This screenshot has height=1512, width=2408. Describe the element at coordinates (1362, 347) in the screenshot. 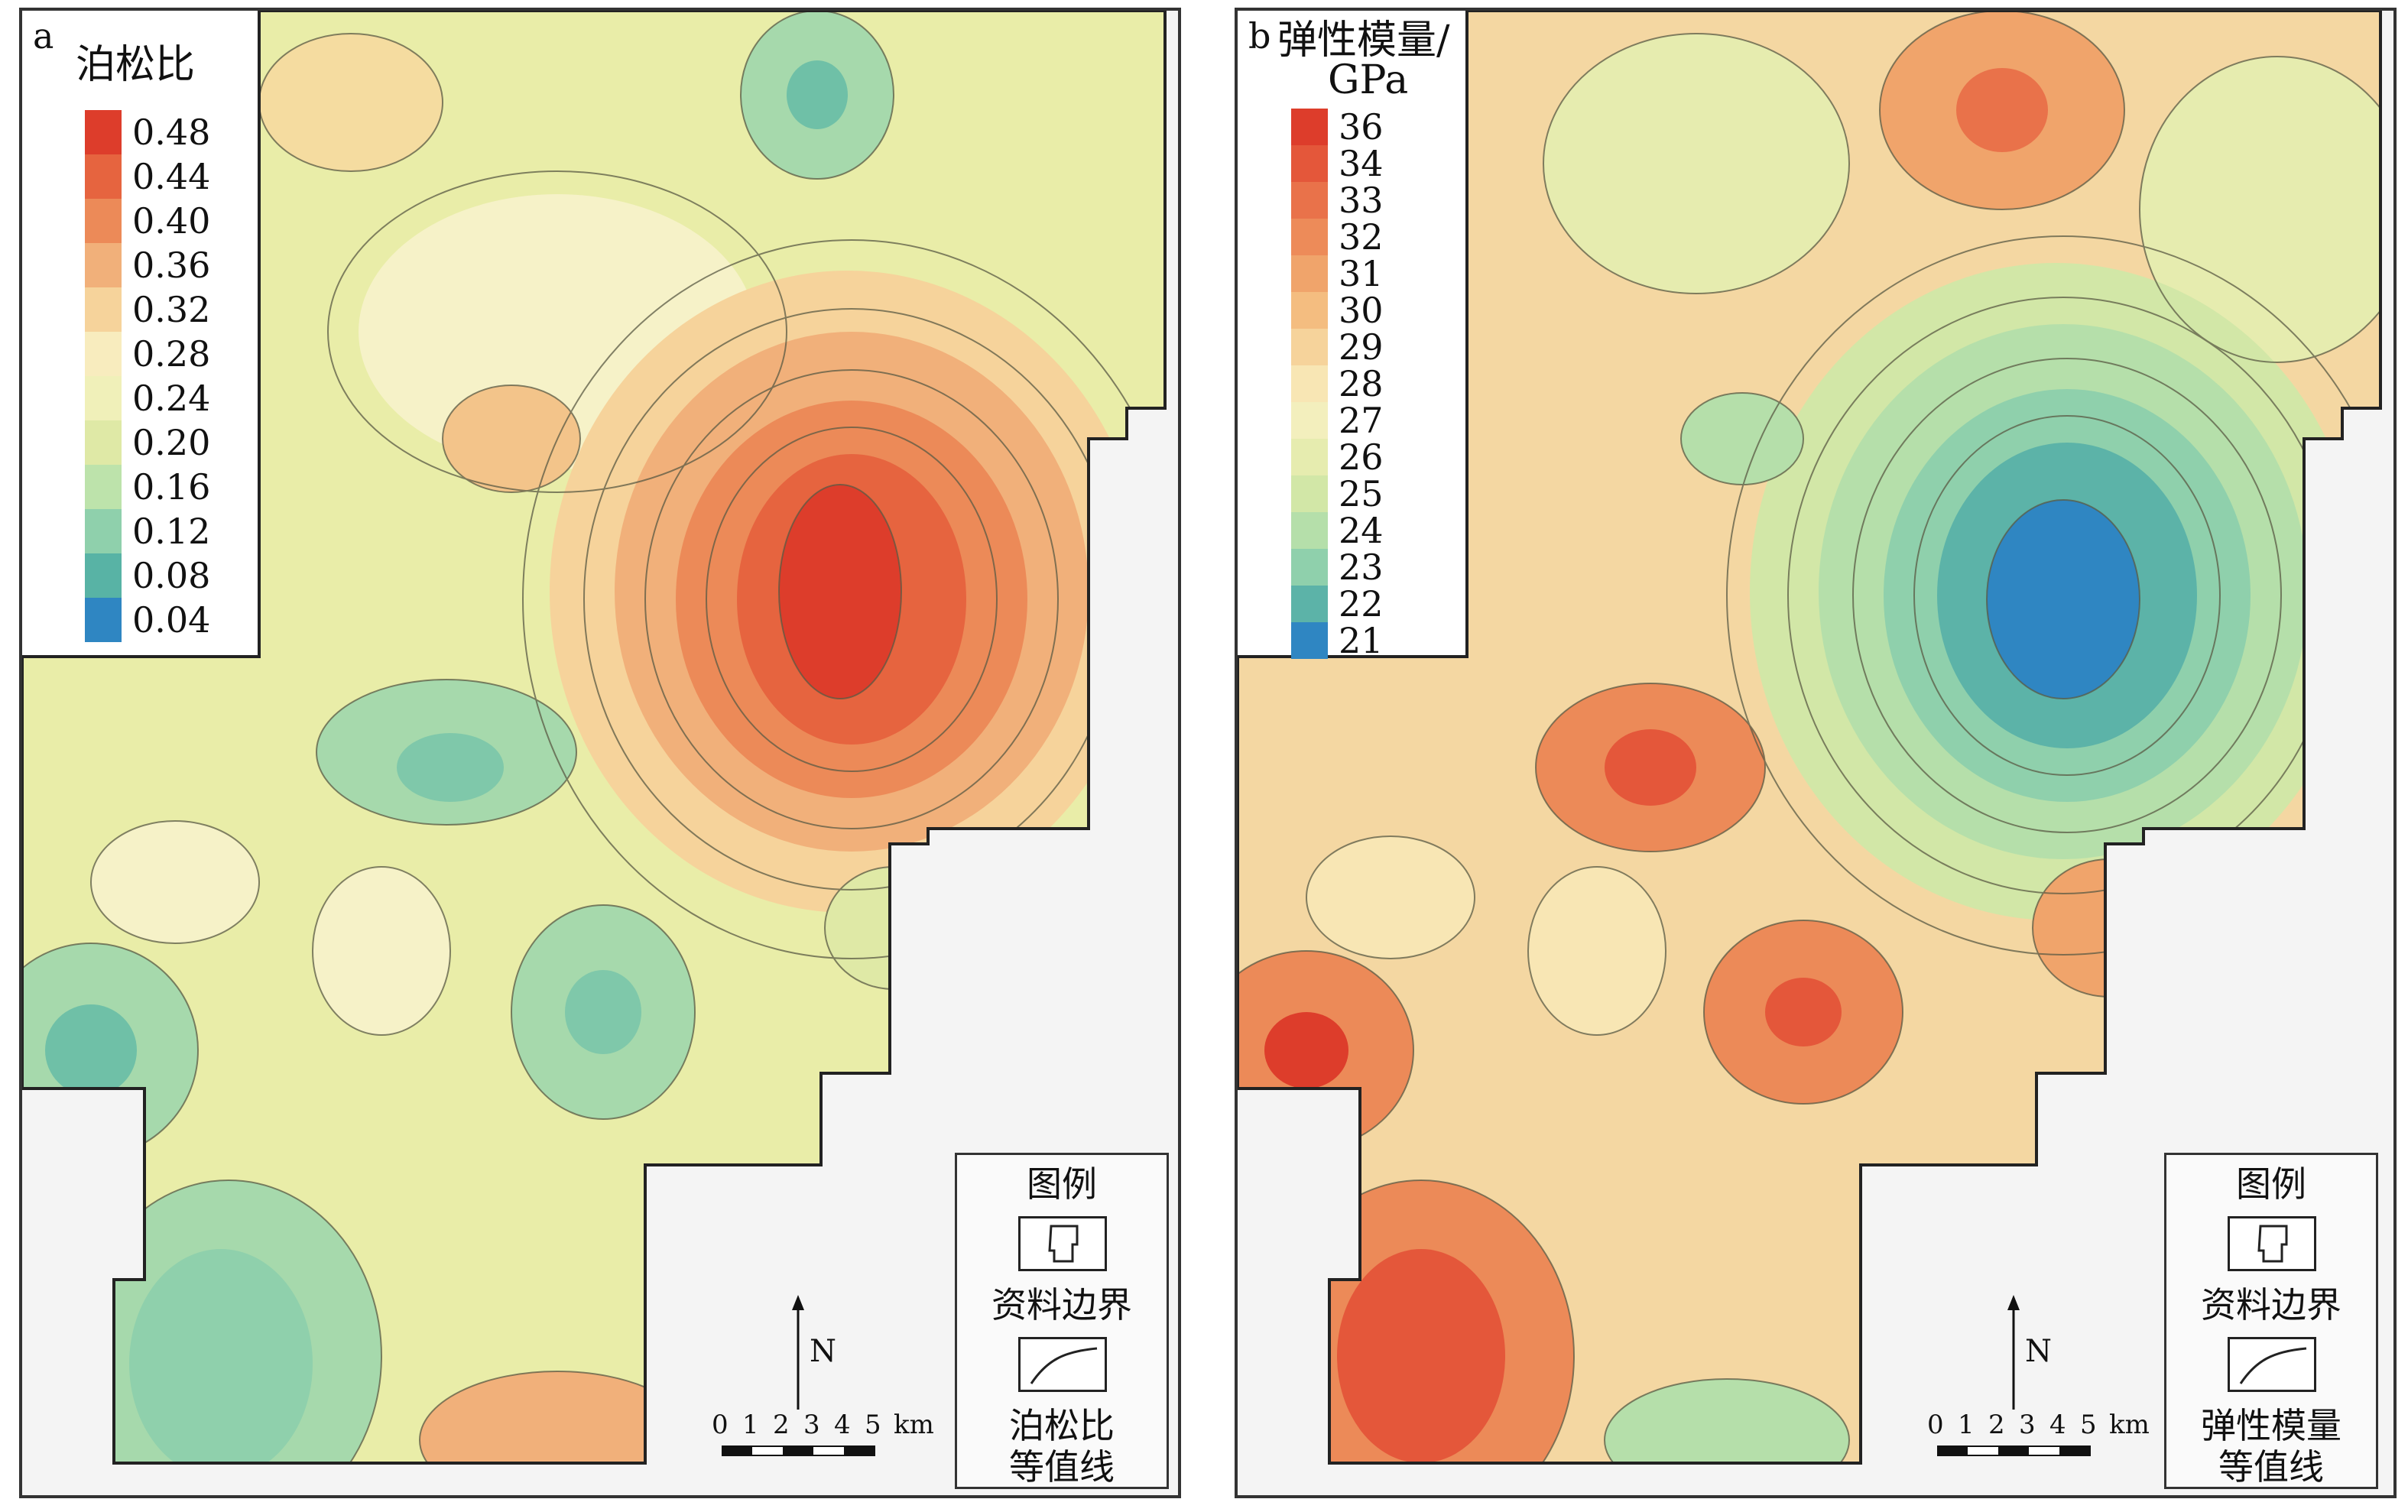

I see `colorbar-tick-label: 29` at that location.